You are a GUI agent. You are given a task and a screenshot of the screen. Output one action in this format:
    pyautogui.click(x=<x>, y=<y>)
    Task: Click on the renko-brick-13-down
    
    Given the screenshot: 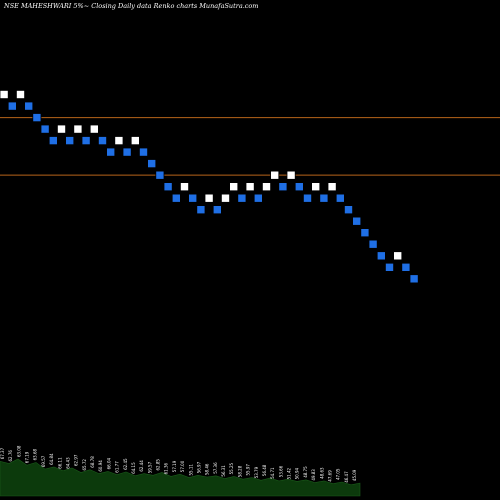 What is the action you would take?
    pyautogui.click(x=103, y=141)
    